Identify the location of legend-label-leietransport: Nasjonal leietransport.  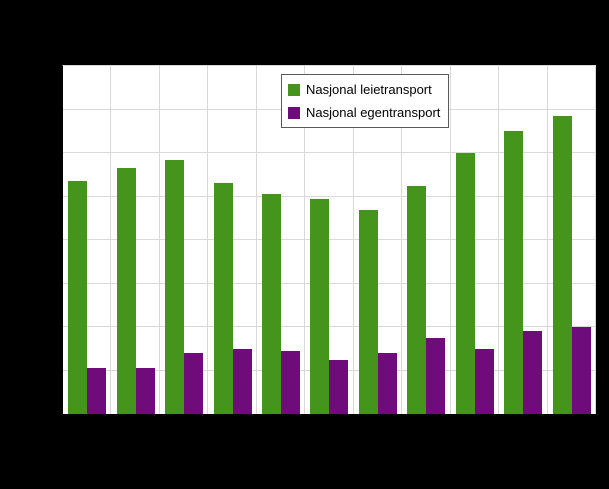
(369, 89).